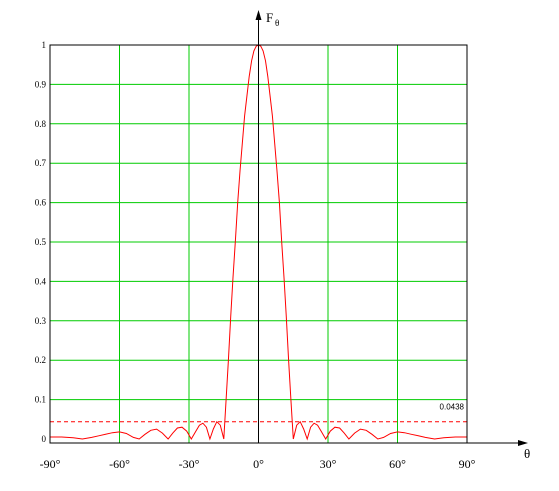 This screenshot has height=491, width=559. Describe the element at coordinates (41, 321) in the screenshot. I see `y-tick-label: 0.3` at that location.